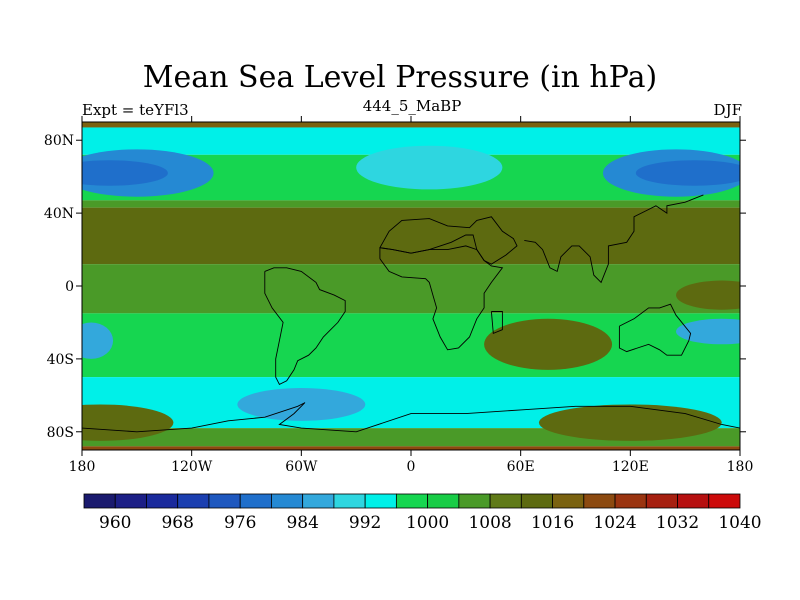 The width and height of the screenshot is (800, 600). I want to click on coastline-south-america, so click(305, 326).